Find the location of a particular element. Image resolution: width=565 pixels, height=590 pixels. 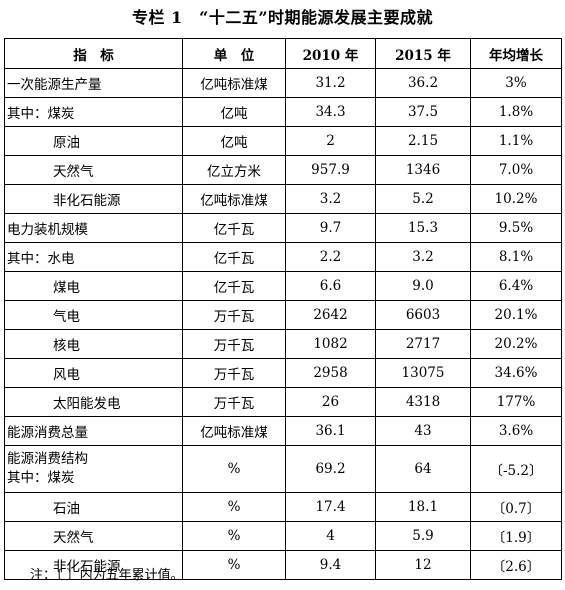

row-2010-value: 6.6 is located at coordinates (330, 286).